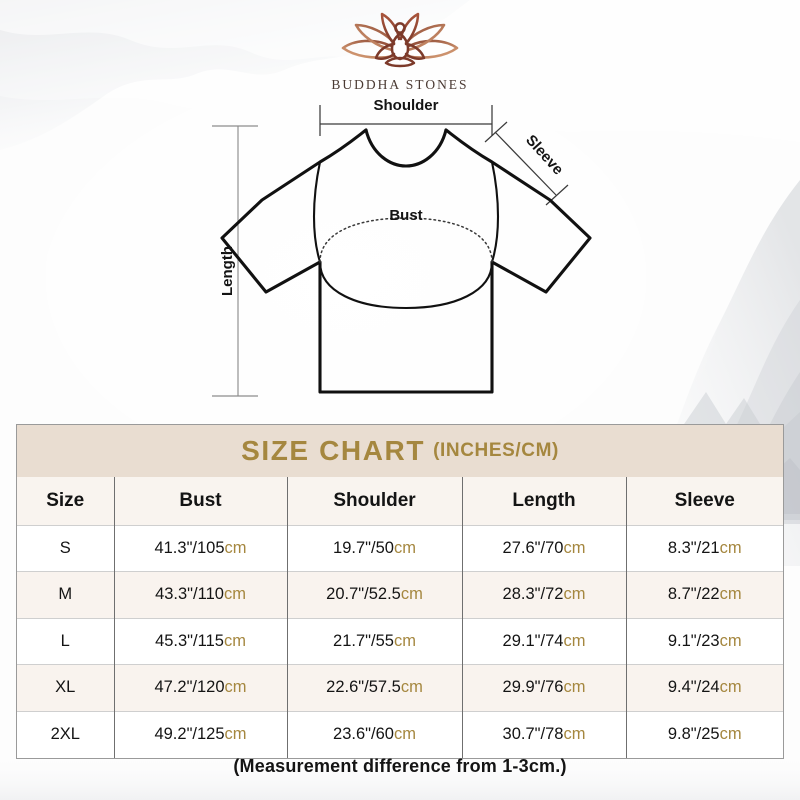 This screenshot has width=800, height=800. I want to click on bust-label: Bust, so click(405, 215).